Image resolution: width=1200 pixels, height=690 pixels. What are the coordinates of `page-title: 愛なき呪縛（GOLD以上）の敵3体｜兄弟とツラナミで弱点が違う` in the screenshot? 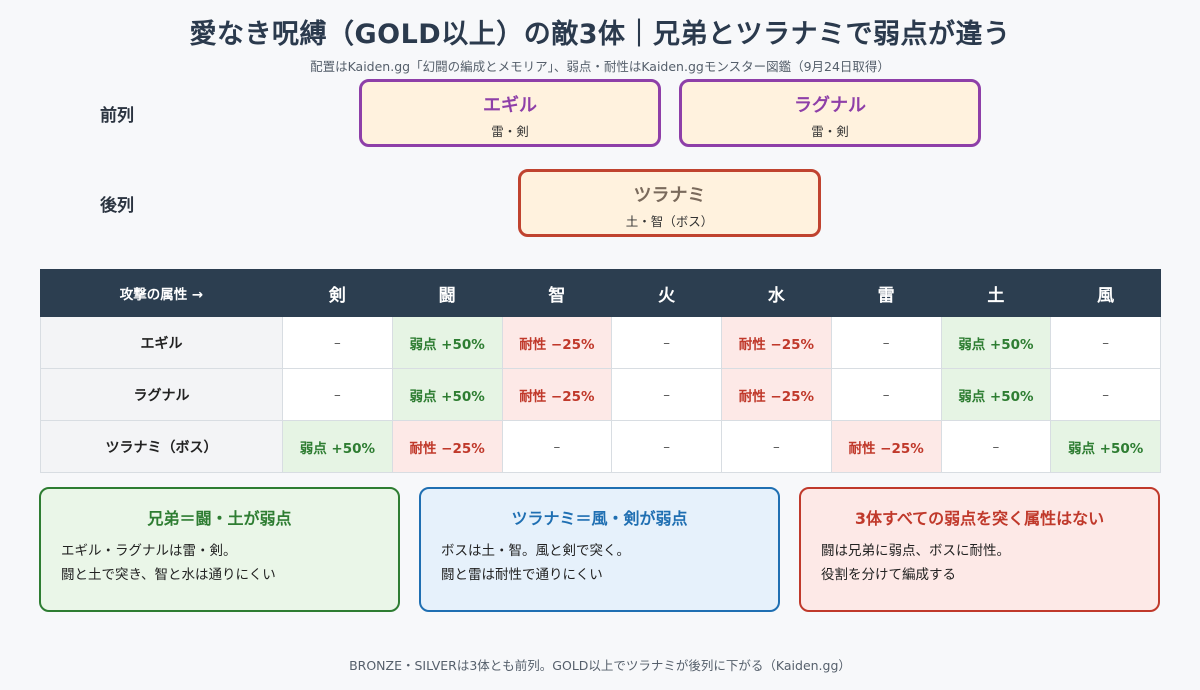 It's located at (600, 34).